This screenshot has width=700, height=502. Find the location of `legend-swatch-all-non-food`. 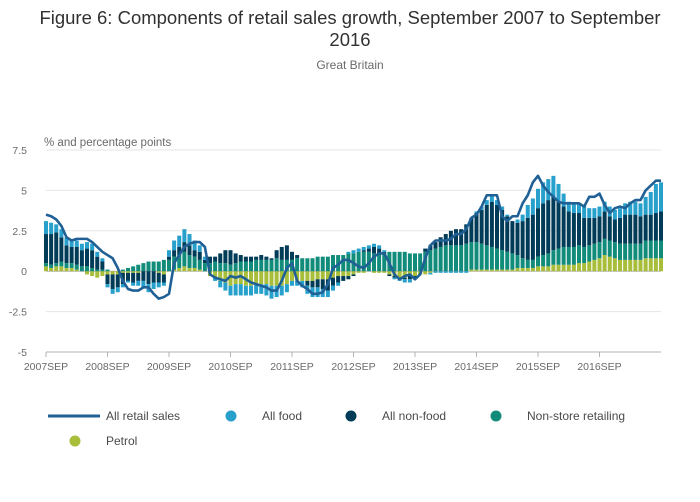

legend-swatch-all-non-food is located at coordinates (351, 416).